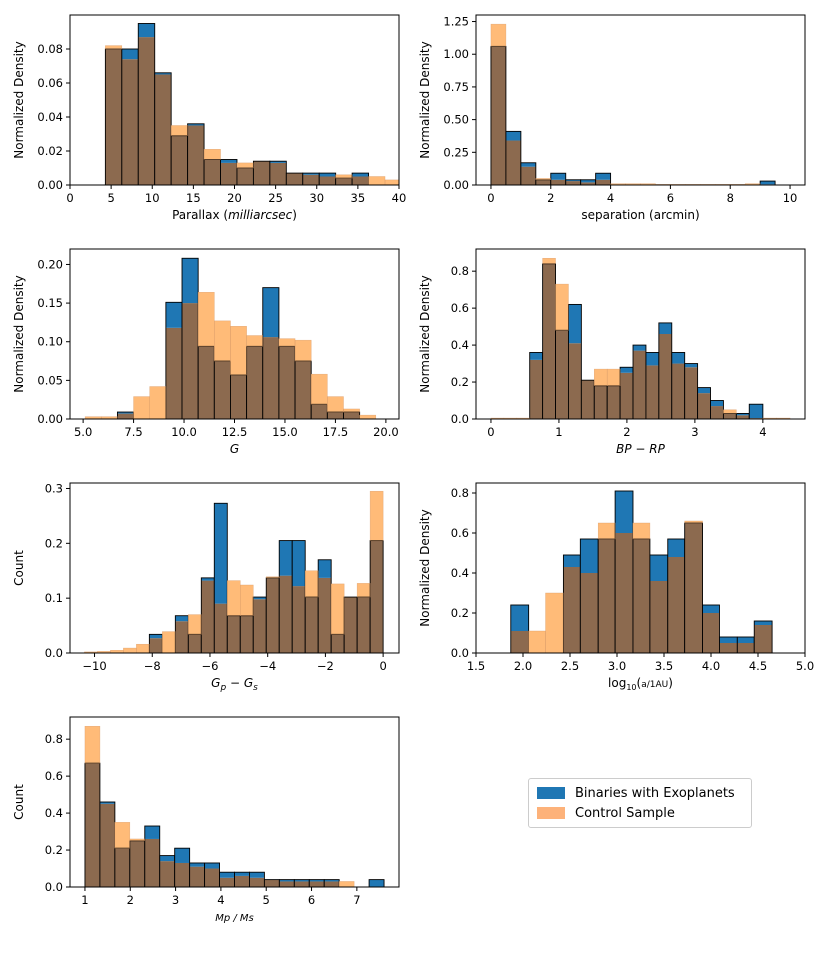 The height and width of the screenshot is (958, 831). I want to click on x-tick-label-mass_ratio-0: 1, so click(84, 900).